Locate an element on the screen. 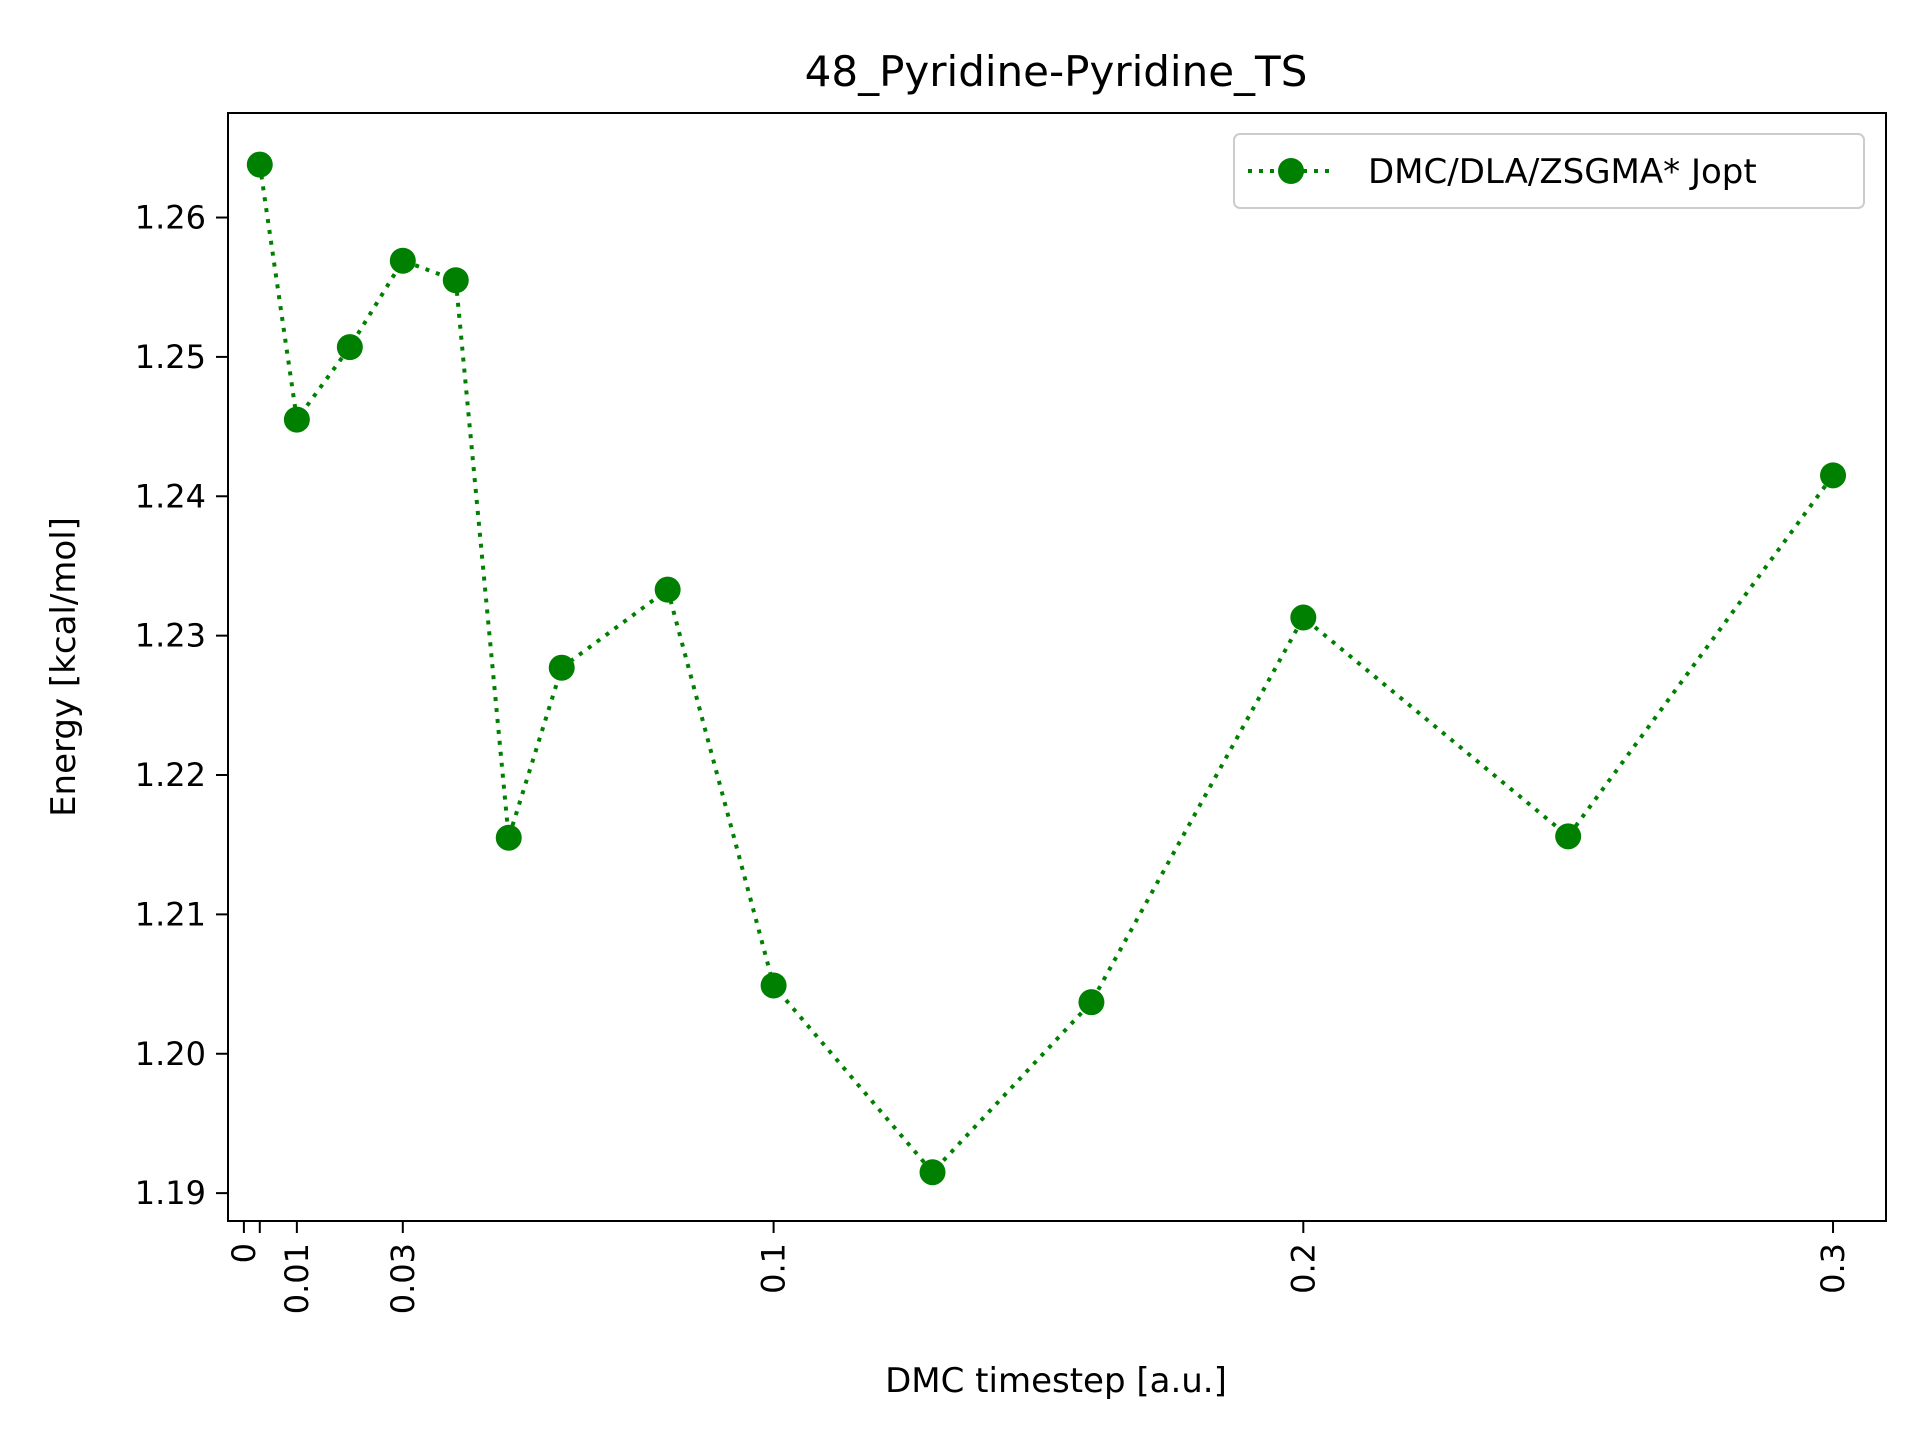 The width and height of the screenshot is (1920, 1440). y-tick-label: 1.25 is located at coordinates (170, 357).